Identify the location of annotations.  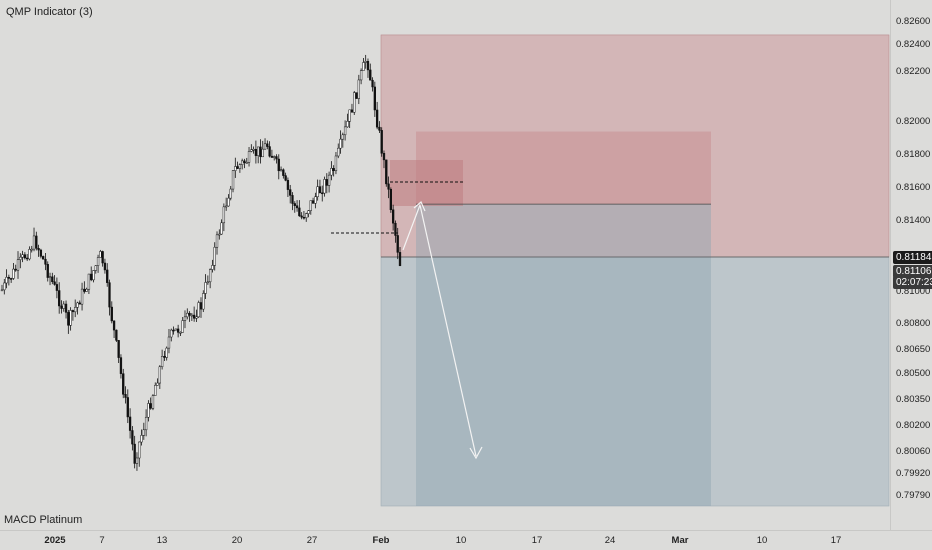
(407, 320).